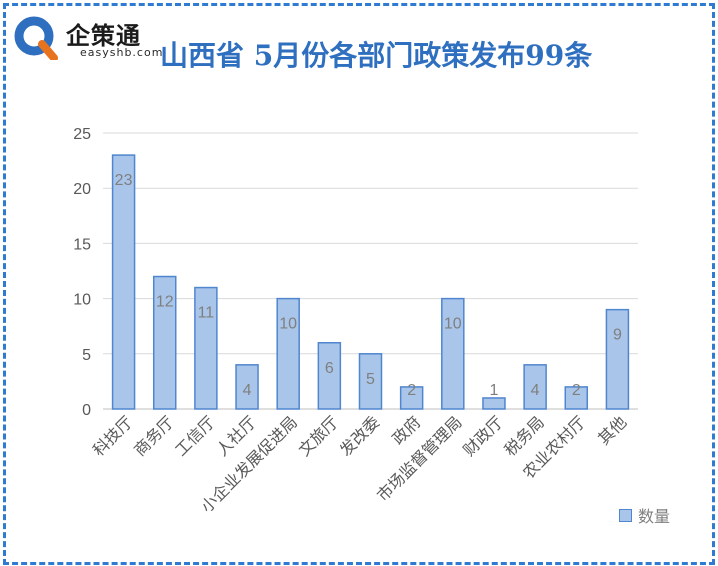  What do you see at coordinates (194, 435) in the screenshot?
I see `x-tick-label: 工信厅` at bounding box center [194, 435].